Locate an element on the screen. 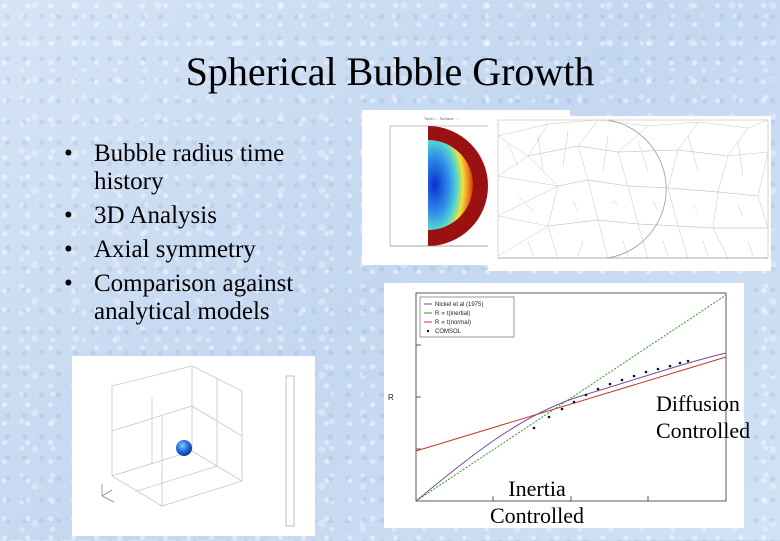 The height and width of the screenshot is (541, 780). annotation-line: Diffusion is located at coordinates (698, 403).